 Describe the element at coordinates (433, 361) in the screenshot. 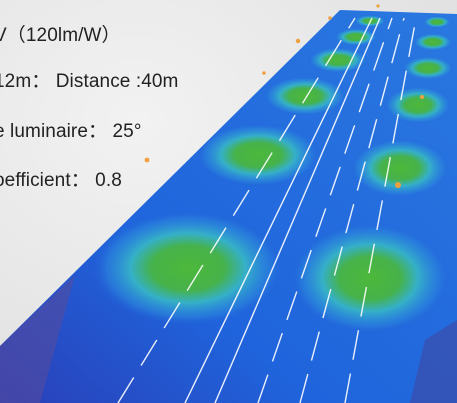

I see `road-edge-shadow-right` at that location.